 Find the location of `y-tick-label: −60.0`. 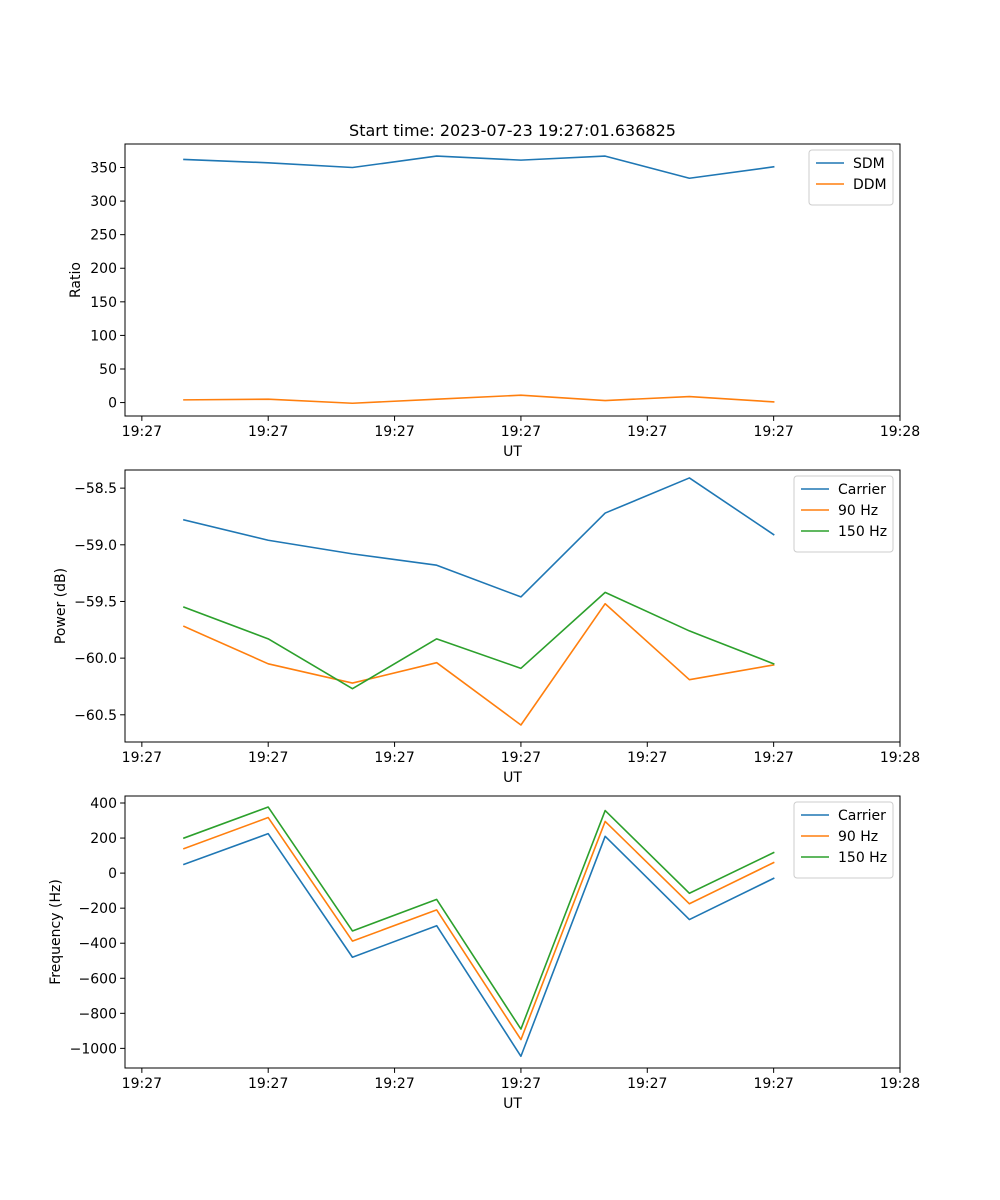

y-tick-label: −60.0 is located at coordinates (95, 659).